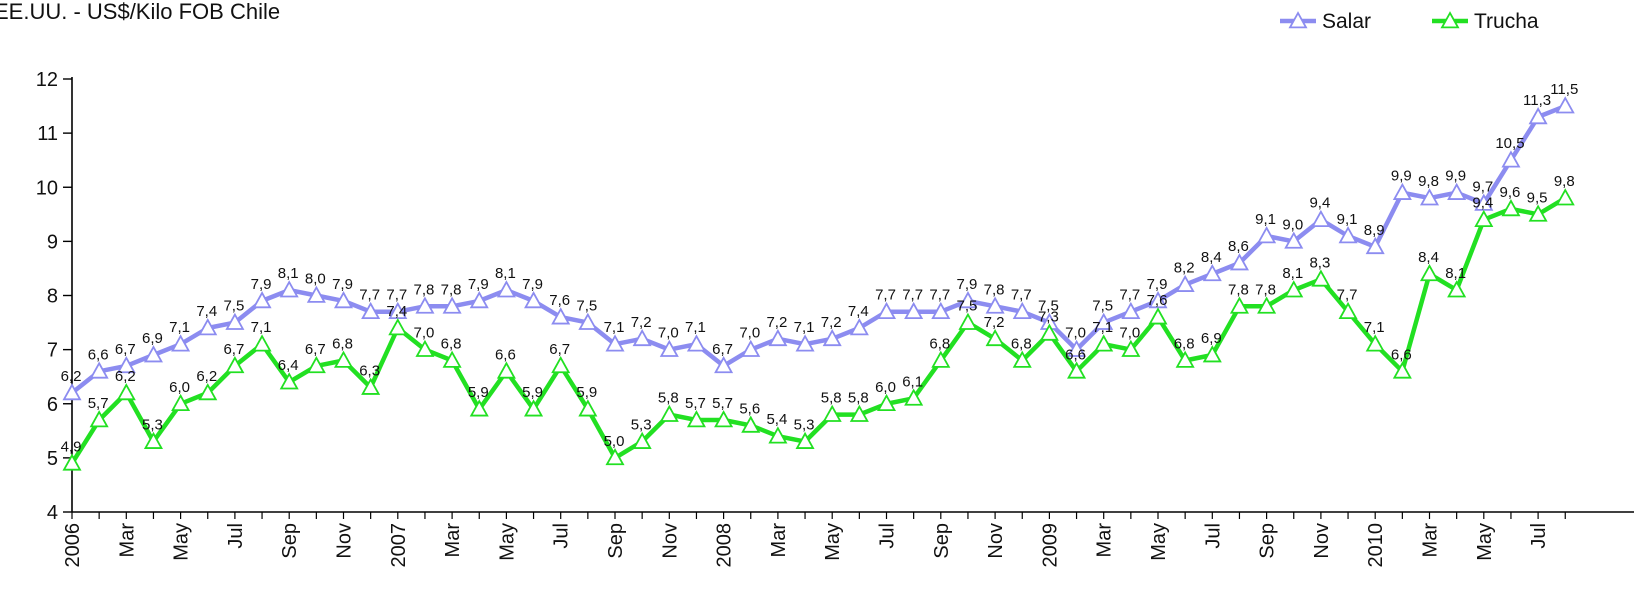 The image size is (1634, 605). Describe the element at coordinates (396, 311) in the screenshot. I see `data-label-trucha: 7,4` at that location.